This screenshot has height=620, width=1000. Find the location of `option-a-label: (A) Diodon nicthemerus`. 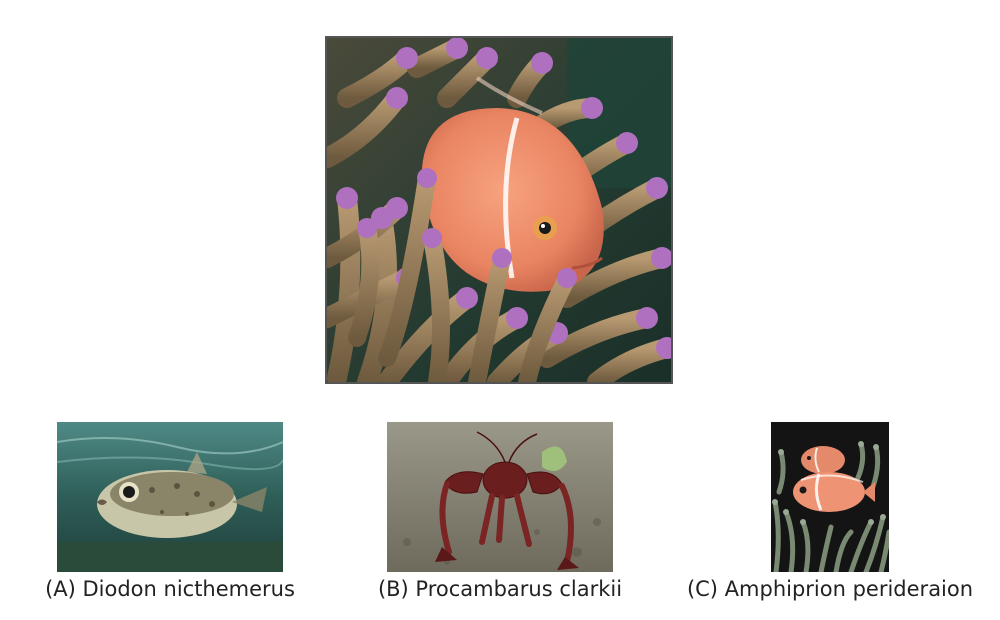

option-a-label: (A) Diodon nicthemerus is located at coordinates (170, 589).